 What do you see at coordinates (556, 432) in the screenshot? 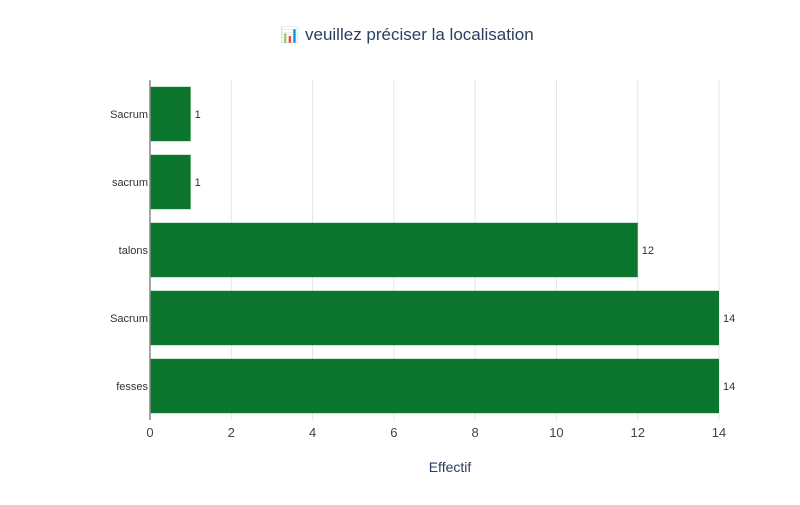
I see `x-tick-label: 10` at bounding box center [556, 432].